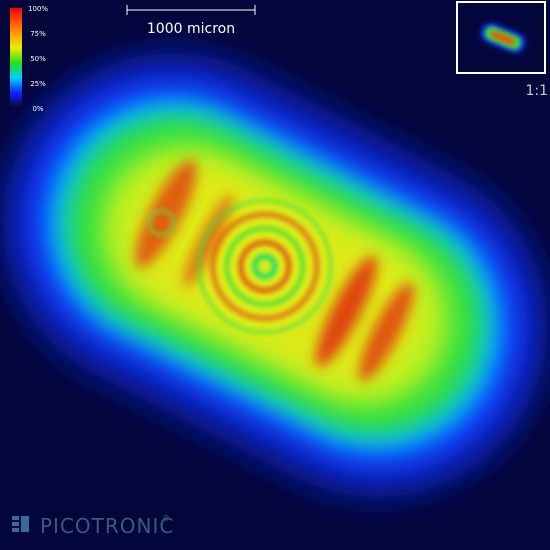 The image size is (550, 550). I want to click on colorbar-label: 75%, so click(38, 34).